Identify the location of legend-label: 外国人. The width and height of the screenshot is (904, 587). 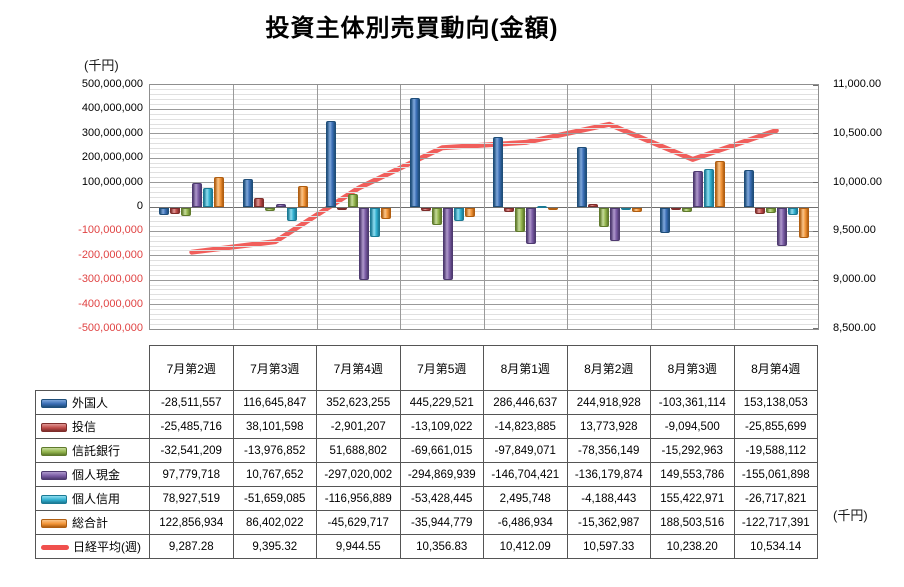
(90, 403).